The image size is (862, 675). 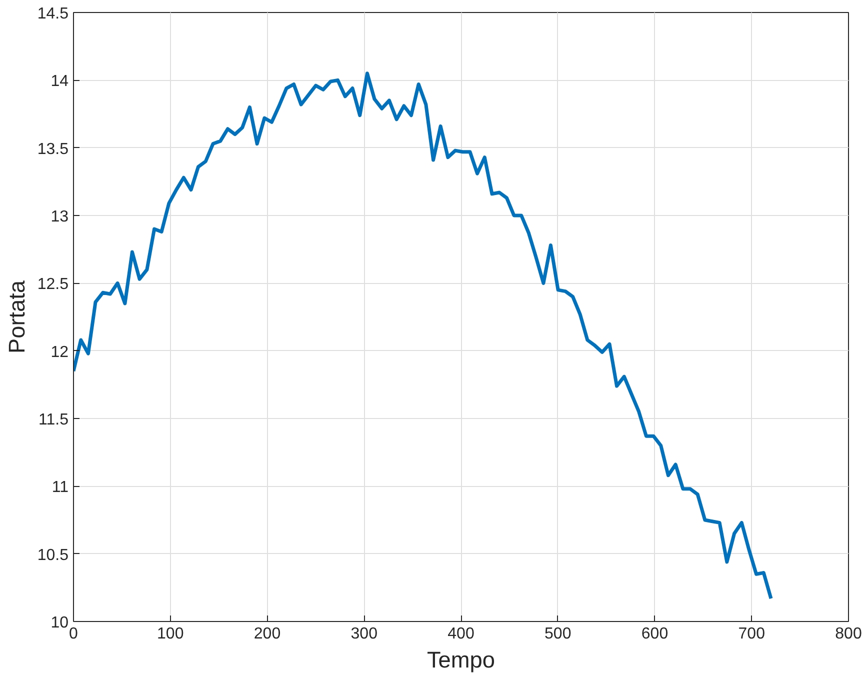 What do you see at coordinates (53, 149) in the screenshot?
I see `y-tick-label: 13.5` at bounding box center [53, 149].